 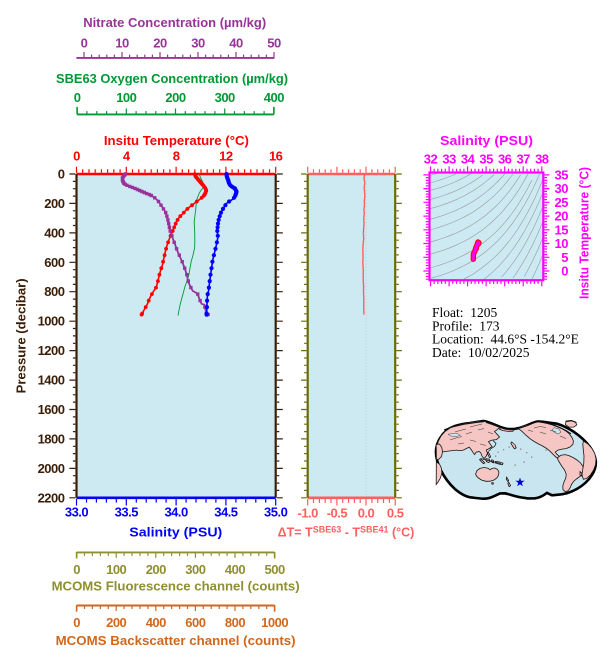 What do you see at coordinates (176, 512) in the screenshot?
I see `svg-text: 34.0` at bounding box center [176, 512].